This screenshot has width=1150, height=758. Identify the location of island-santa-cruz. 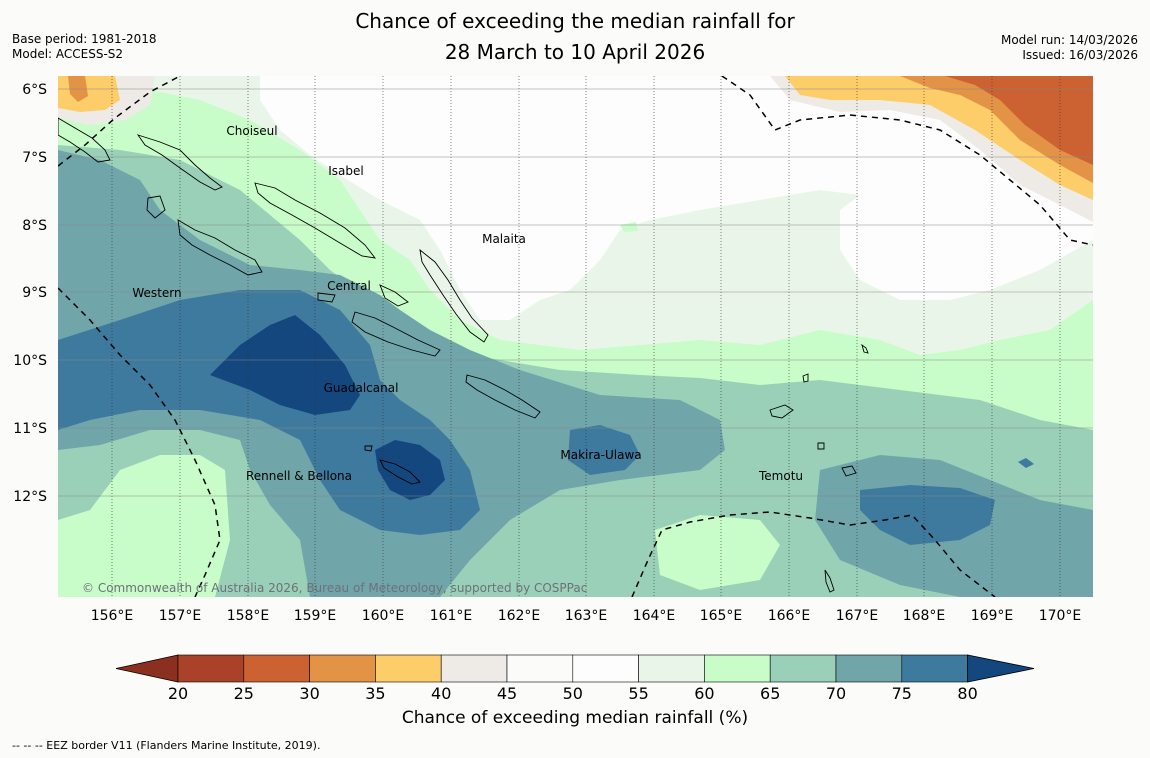
(781, 411).